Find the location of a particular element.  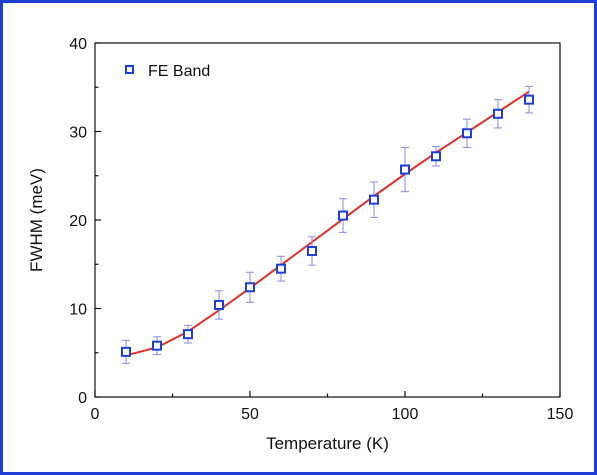

x-tick-label: 100 is located at coordinates (405, 414).